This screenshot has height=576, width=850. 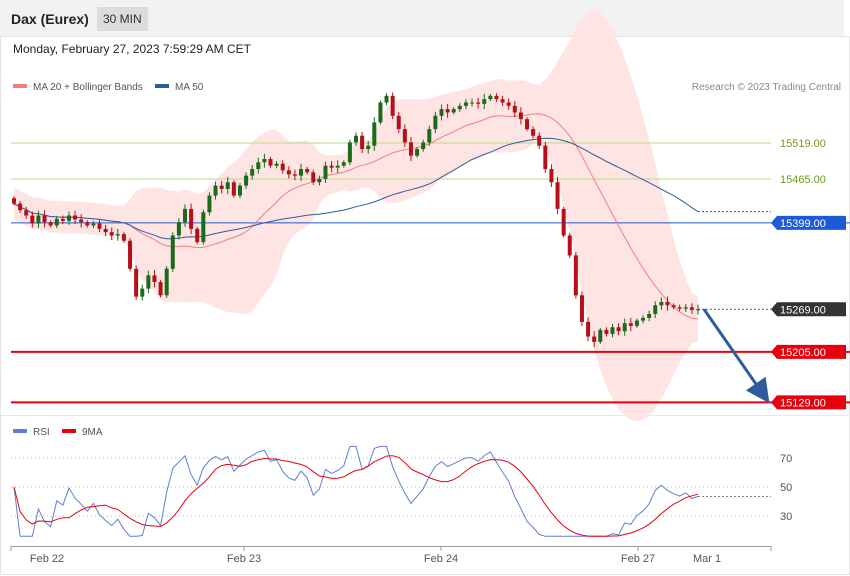 What do you see at coordinates (803, 144) in the screenshot?
I see `price-label: 15519.00` at bounding box center [803, 144].